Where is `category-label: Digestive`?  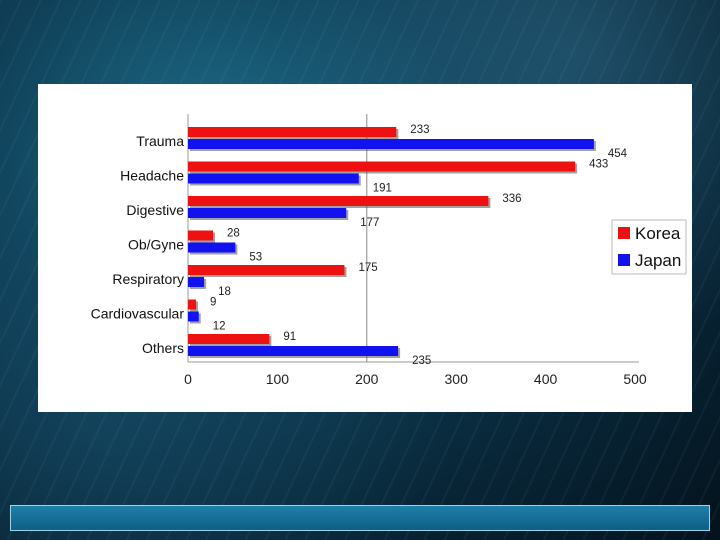
category-label: Digestive is located at coordinates (155, 210).